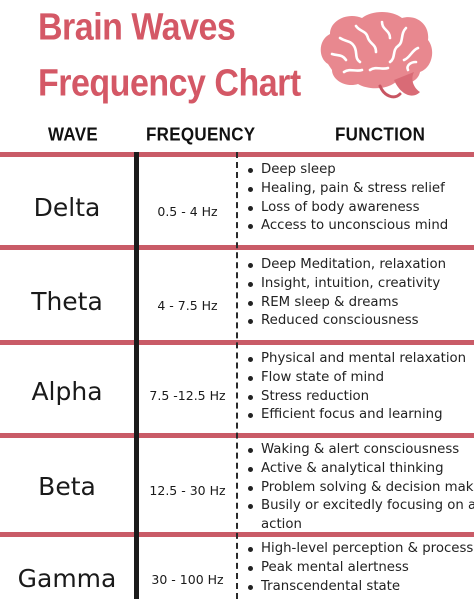 This screenshot has width=474, height=599. What do you see at coordinates (73, 134) in the screenshot?
I see `header-wave: WAVE` at bounding box center [73, 134].